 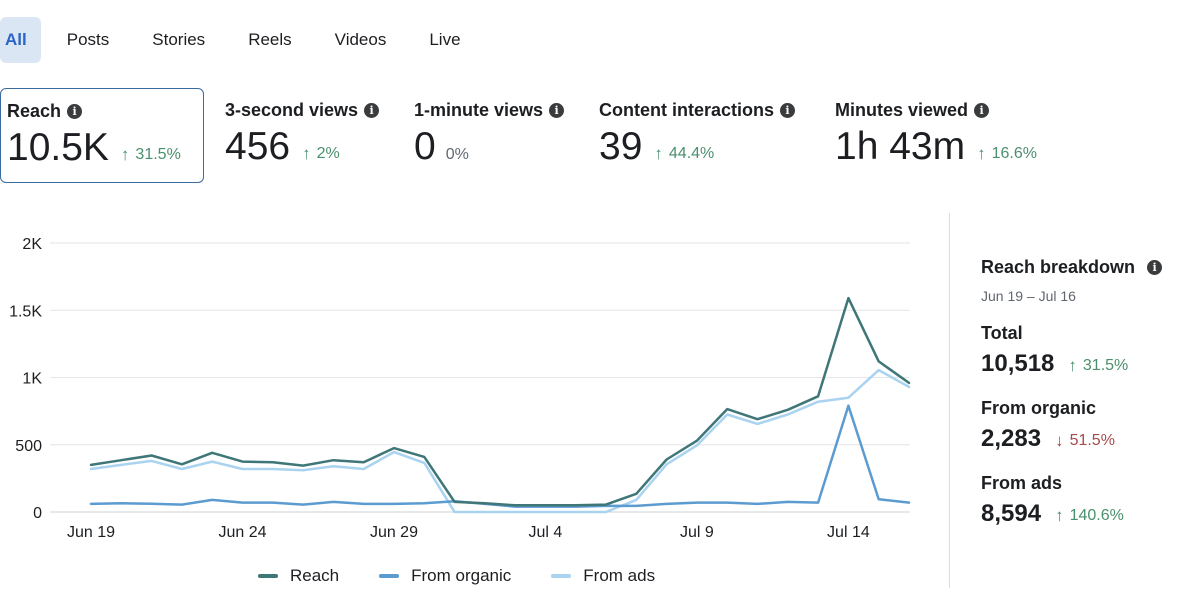 What do you see at coordinates (848, 532) in the screenshot?
I see `x-tick-label: Jul 14` at bounding box center [848, 532].